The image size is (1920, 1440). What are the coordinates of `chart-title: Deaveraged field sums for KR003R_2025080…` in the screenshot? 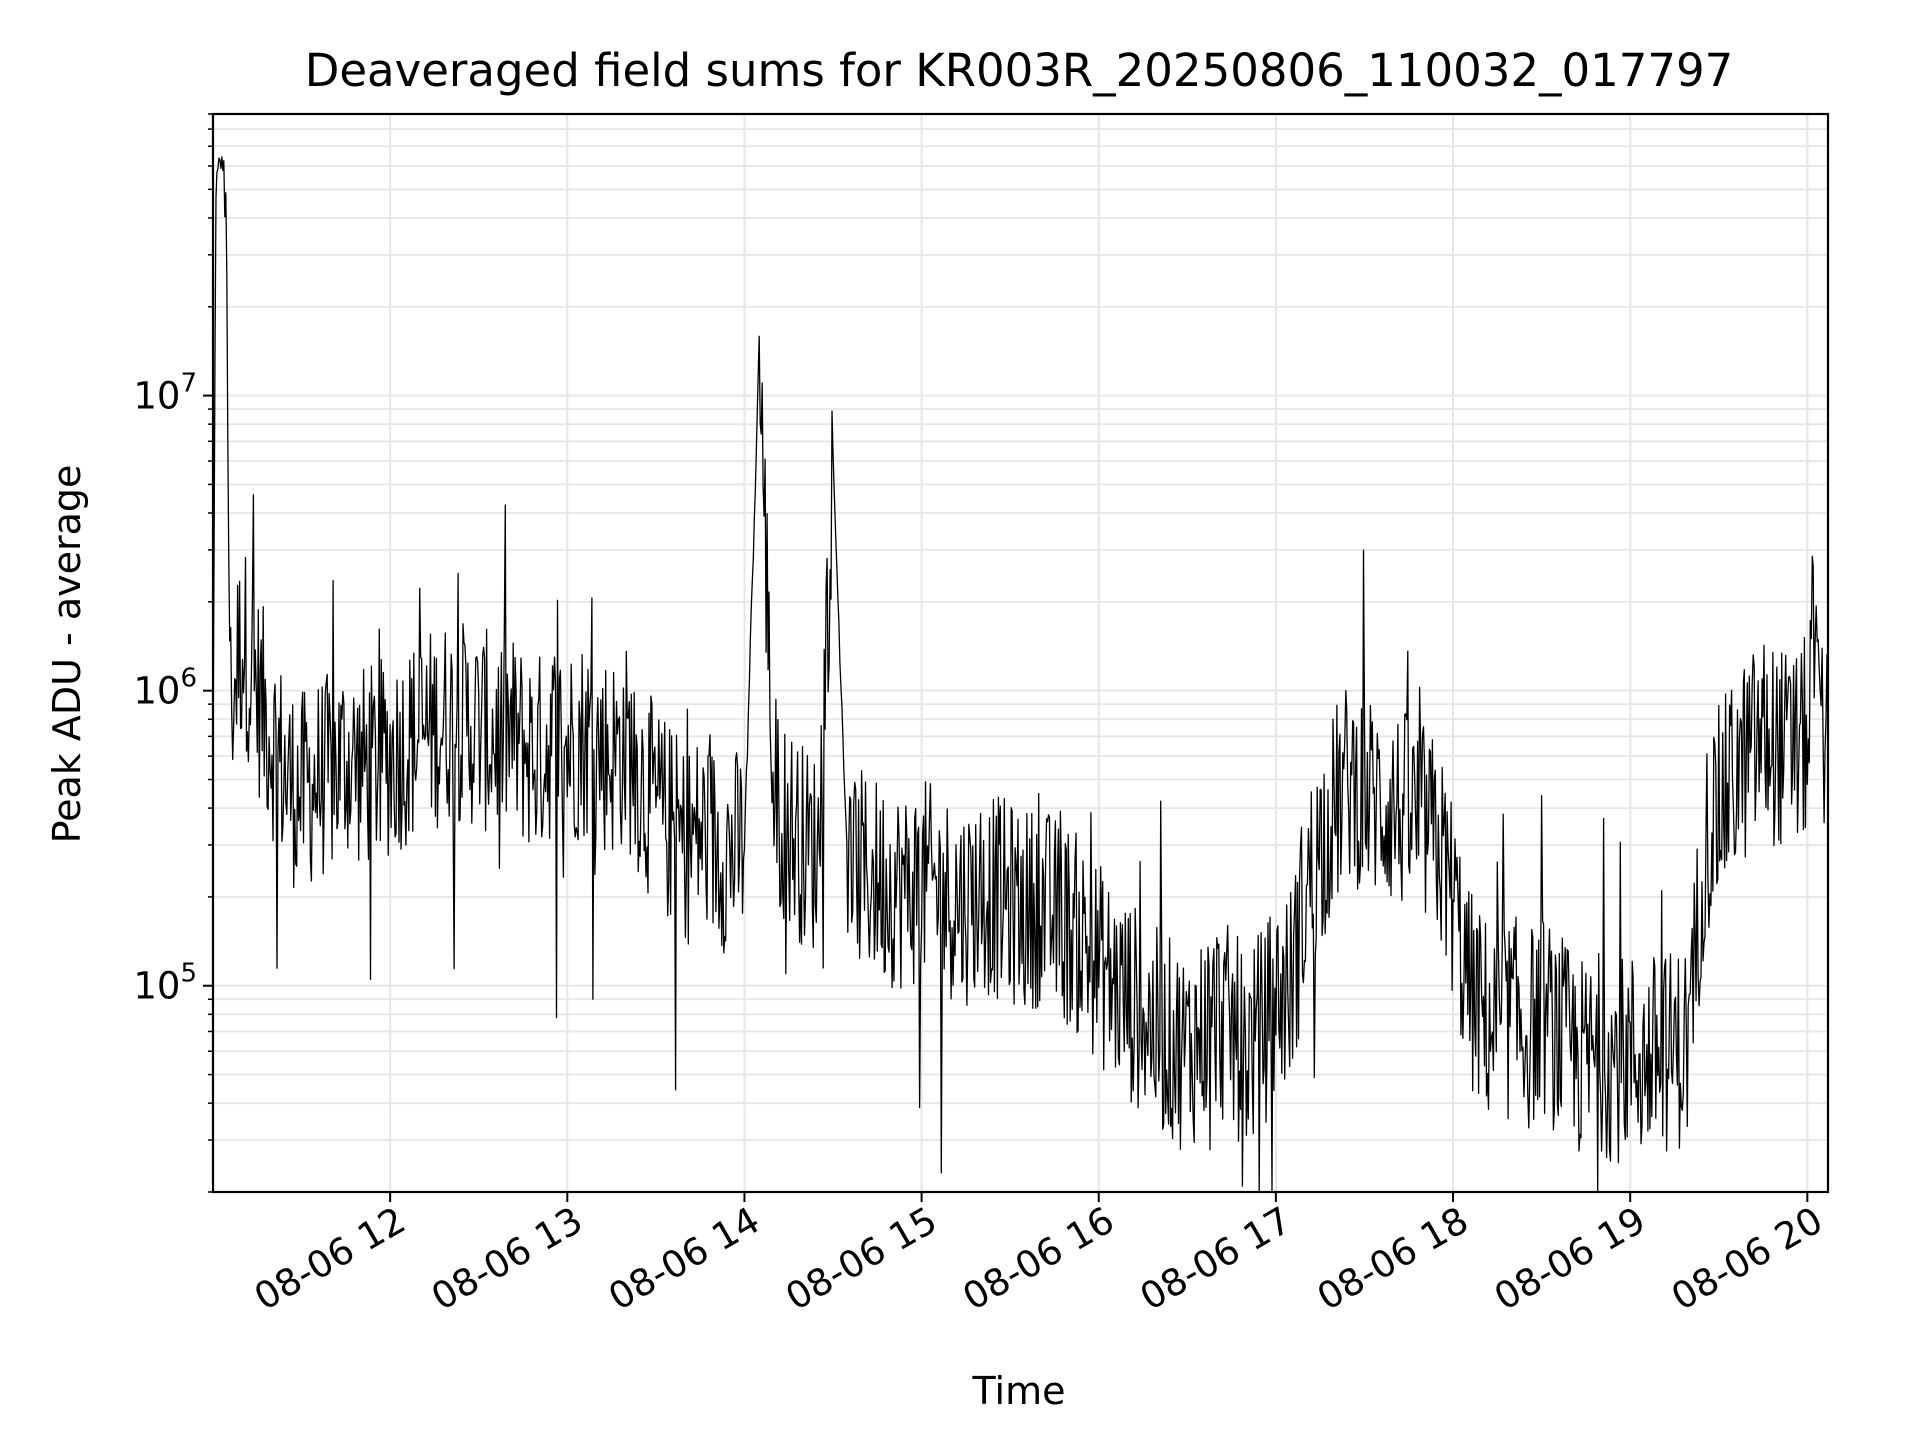 It's located at (1019, 70).